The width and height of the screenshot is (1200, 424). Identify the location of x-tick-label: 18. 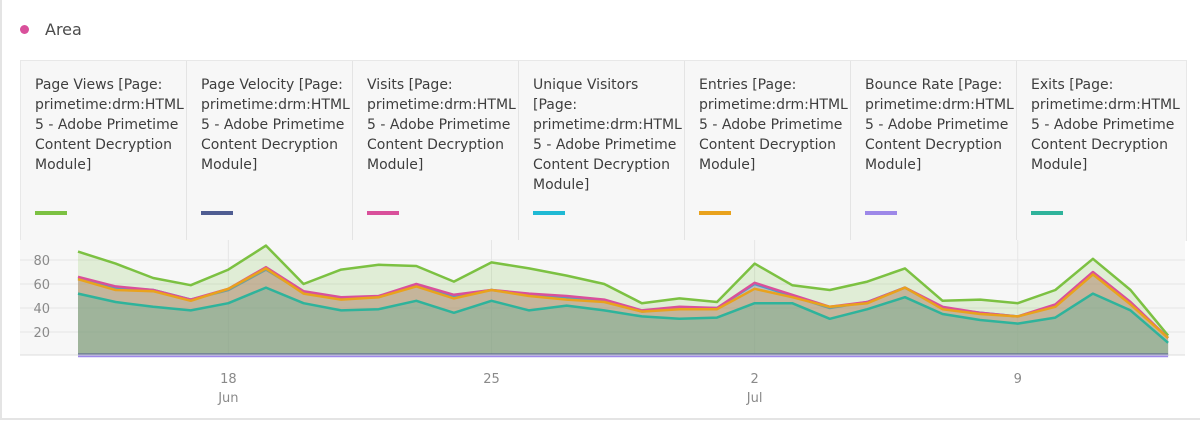
(228, 379).